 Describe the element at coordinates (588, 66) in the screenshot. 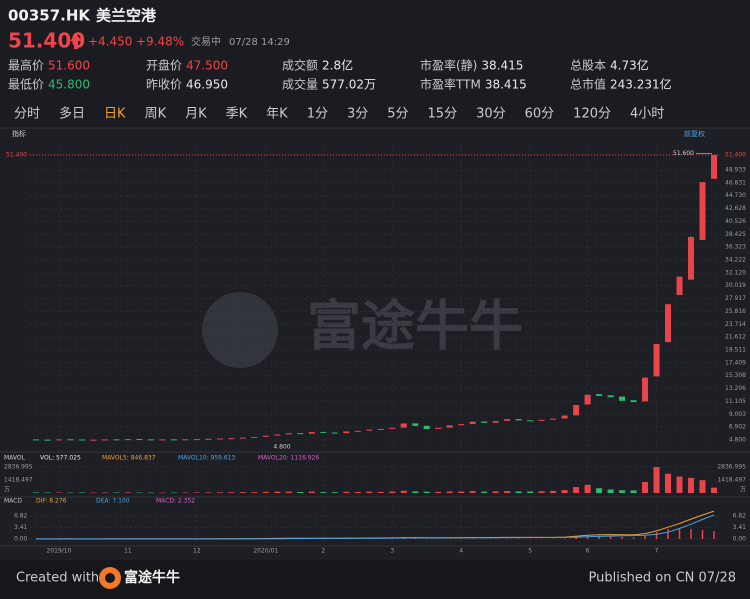

I see `stat-label: 总股本` at that location.